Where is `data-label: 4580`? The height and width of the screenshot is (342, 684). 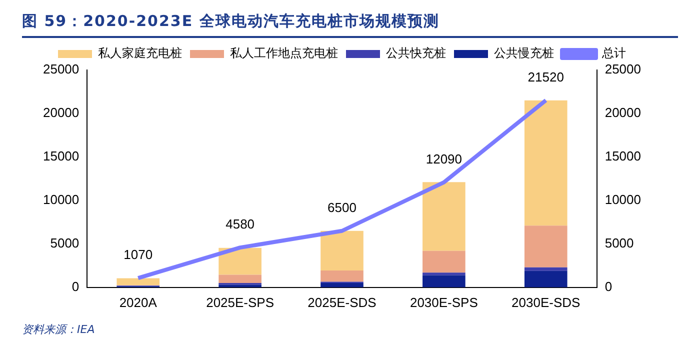
data-label: 4580 is located at coordinates (240, 224).